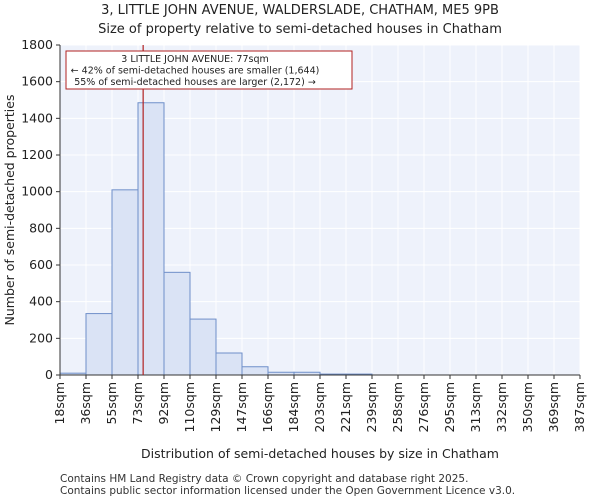  Describe the element at coordinates (41, 337) in the screenshot. I see `y-tick-label: 200` at that location.